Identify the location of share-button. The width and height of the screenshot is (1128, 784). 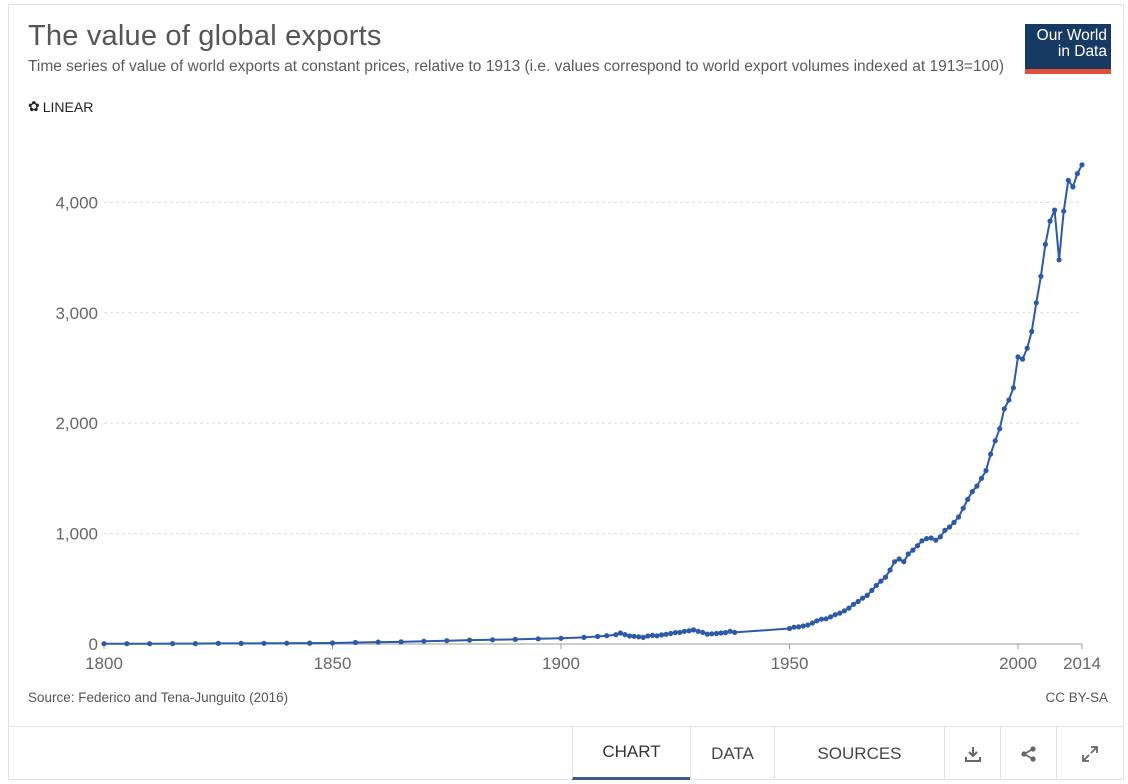
(1028, 753).